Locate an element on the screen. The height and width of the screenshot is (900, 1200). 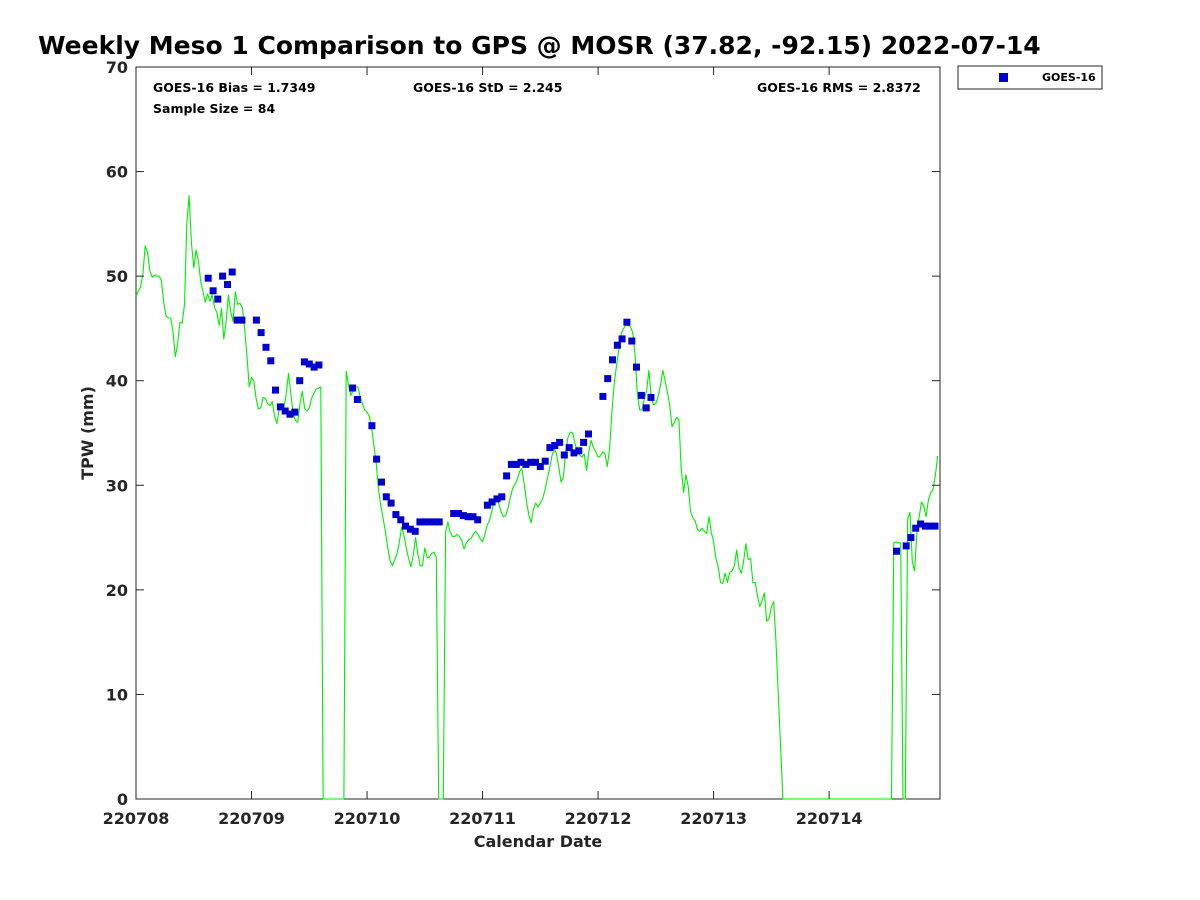
y-axis-label: TPW (mm) is located at coordinates (87, 433).